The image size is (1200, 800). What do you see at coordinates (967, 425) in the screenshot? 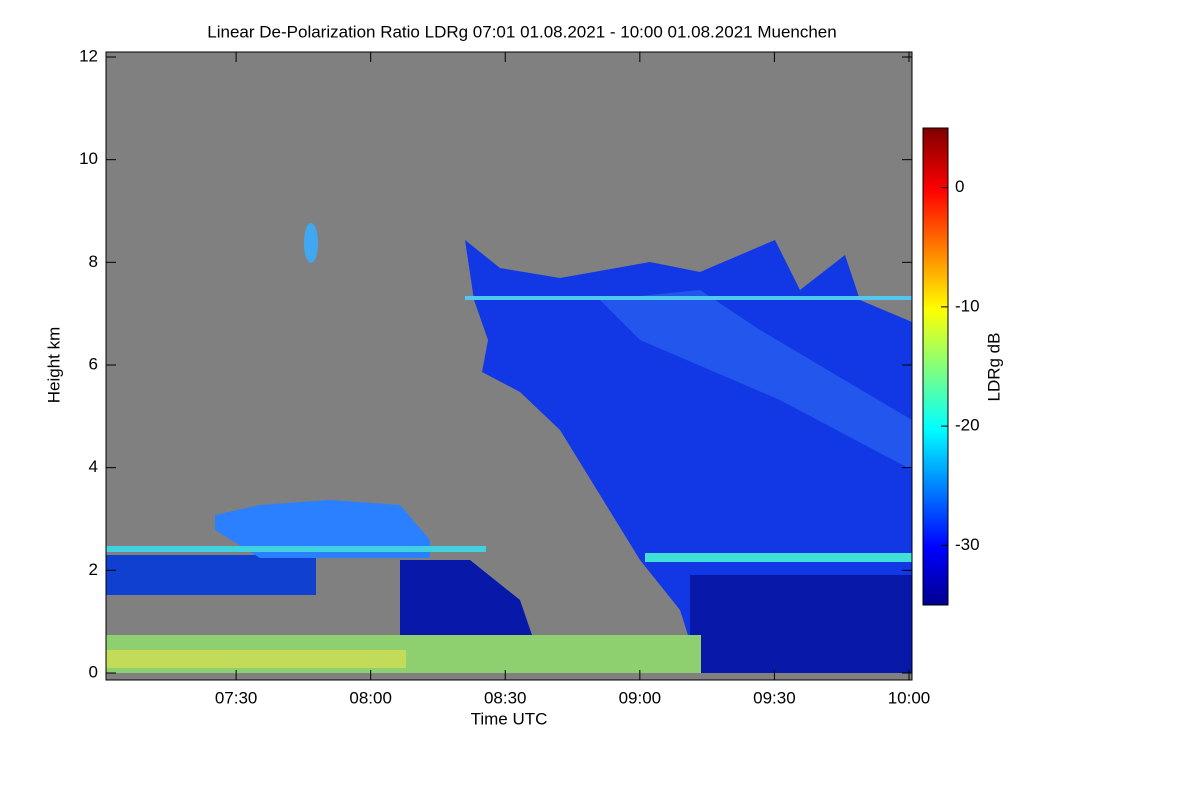
I see `colorbar-tick-label: -20` at bounding box center [967, 425].